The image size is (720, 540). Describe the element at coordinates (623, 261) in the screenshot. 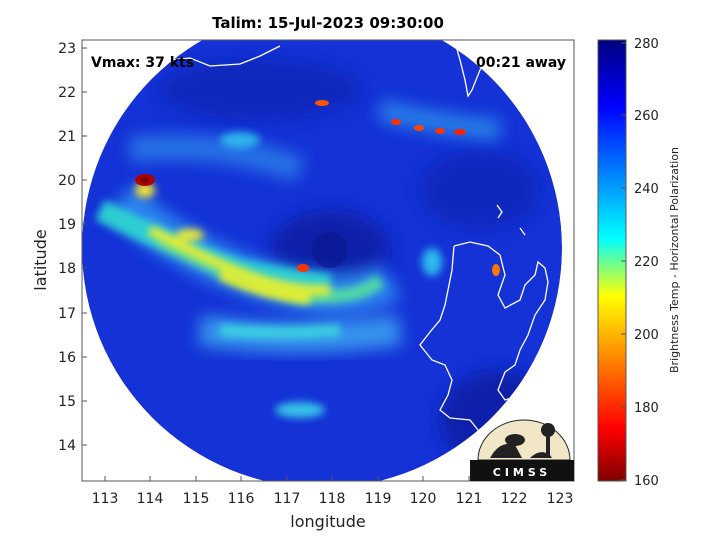

I see `colorbar-ticks` at that location.